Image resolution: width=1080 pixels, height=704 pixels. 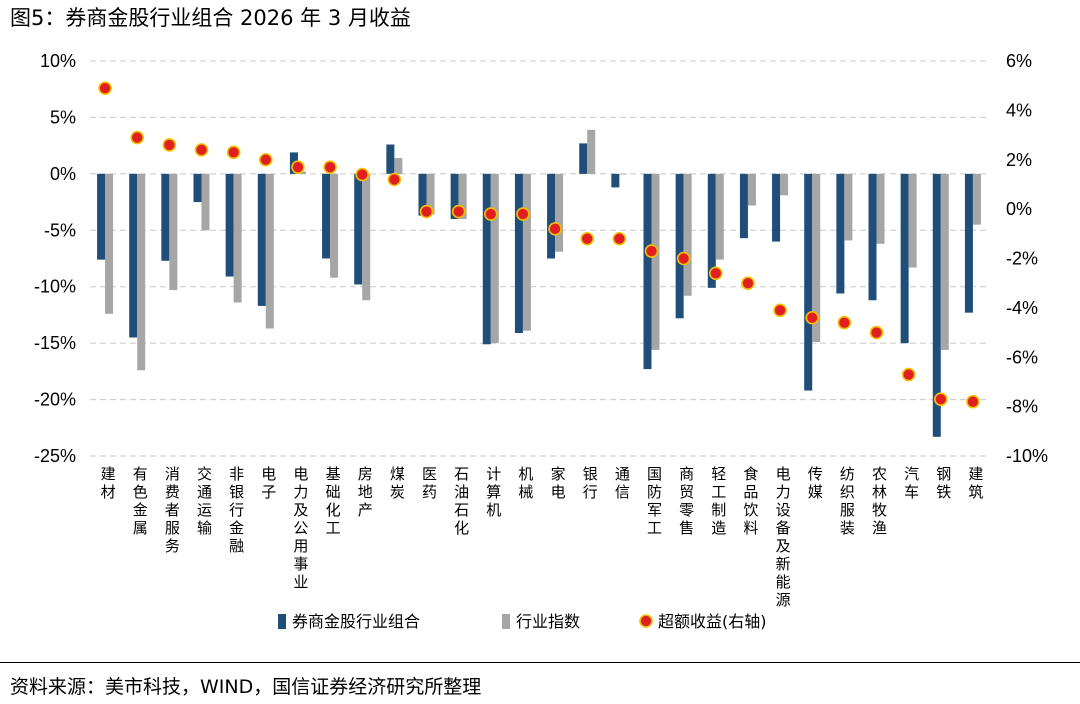 I want to click on x-tick-label: 轻工制造, so click(x=718, y=501).